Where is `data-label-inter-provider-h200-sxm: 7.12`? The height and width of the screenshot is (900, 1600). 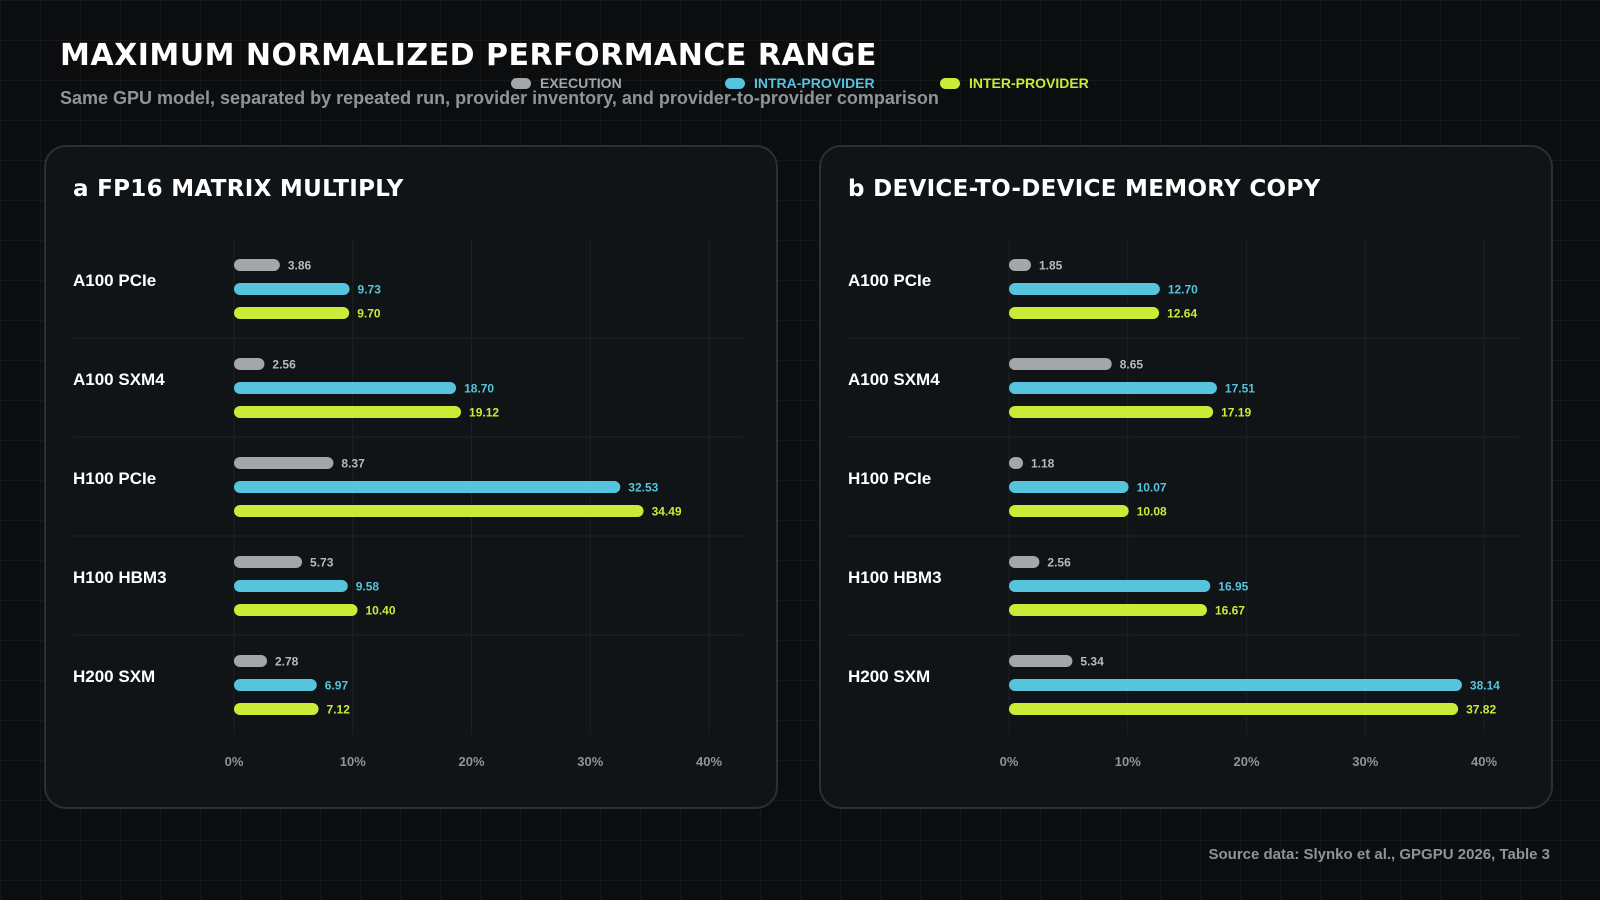 data-label-inter-provider-h200-sxm: 7.12 is located at coordinates (339, 710).